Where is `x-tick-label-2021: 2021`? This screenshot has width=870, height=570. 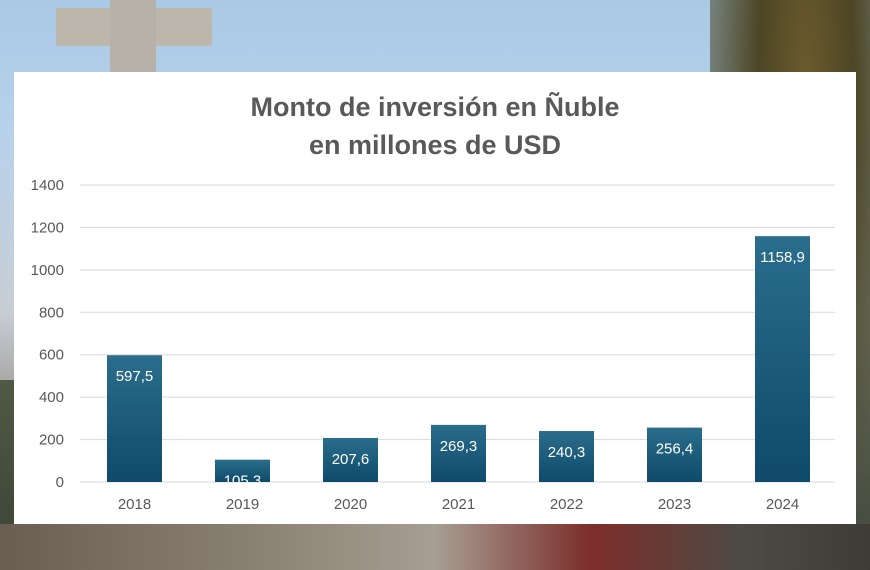
x-tick-label-2021: 2021 is located at coordinates (458, 504).